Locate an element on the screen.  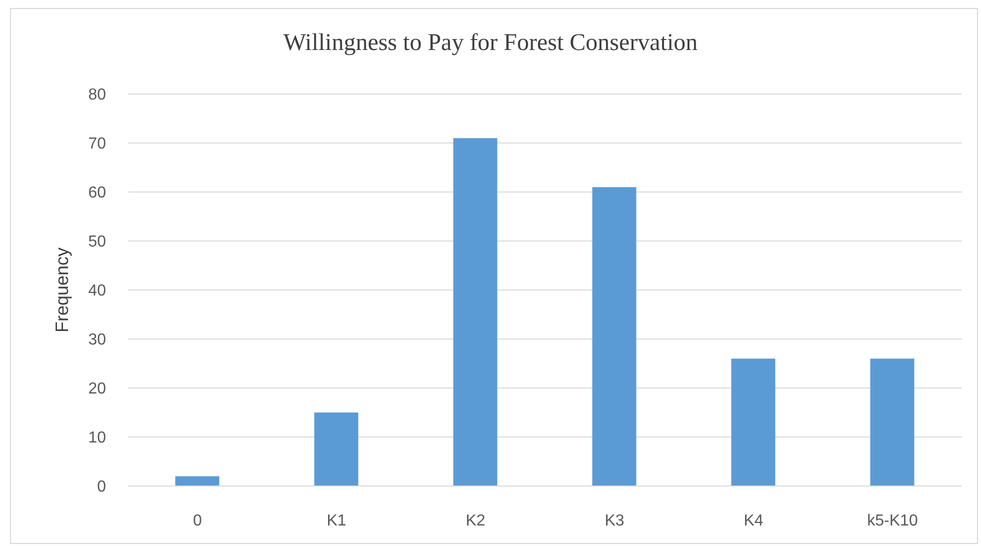
y-axis-title: Frequency is located at coordinates (62, 290).